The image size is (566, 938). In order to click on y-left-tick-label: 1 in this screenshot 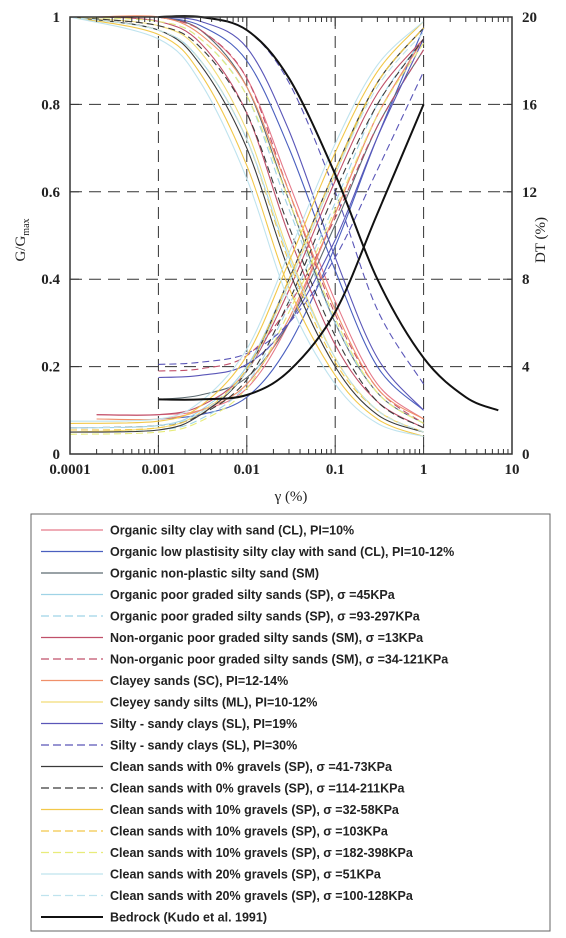, I will do `click(57, 18)`.